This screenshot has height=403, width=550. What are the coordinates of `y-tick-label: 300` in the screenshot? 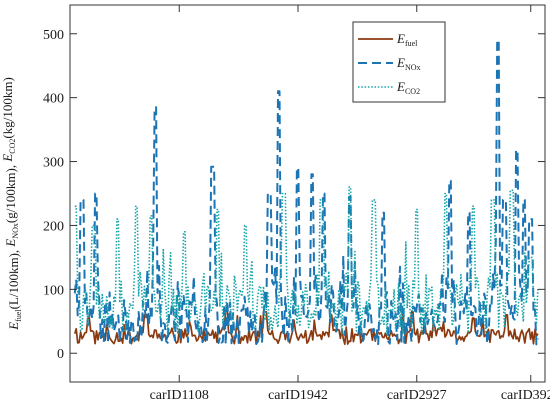 It's located at (53, 163).